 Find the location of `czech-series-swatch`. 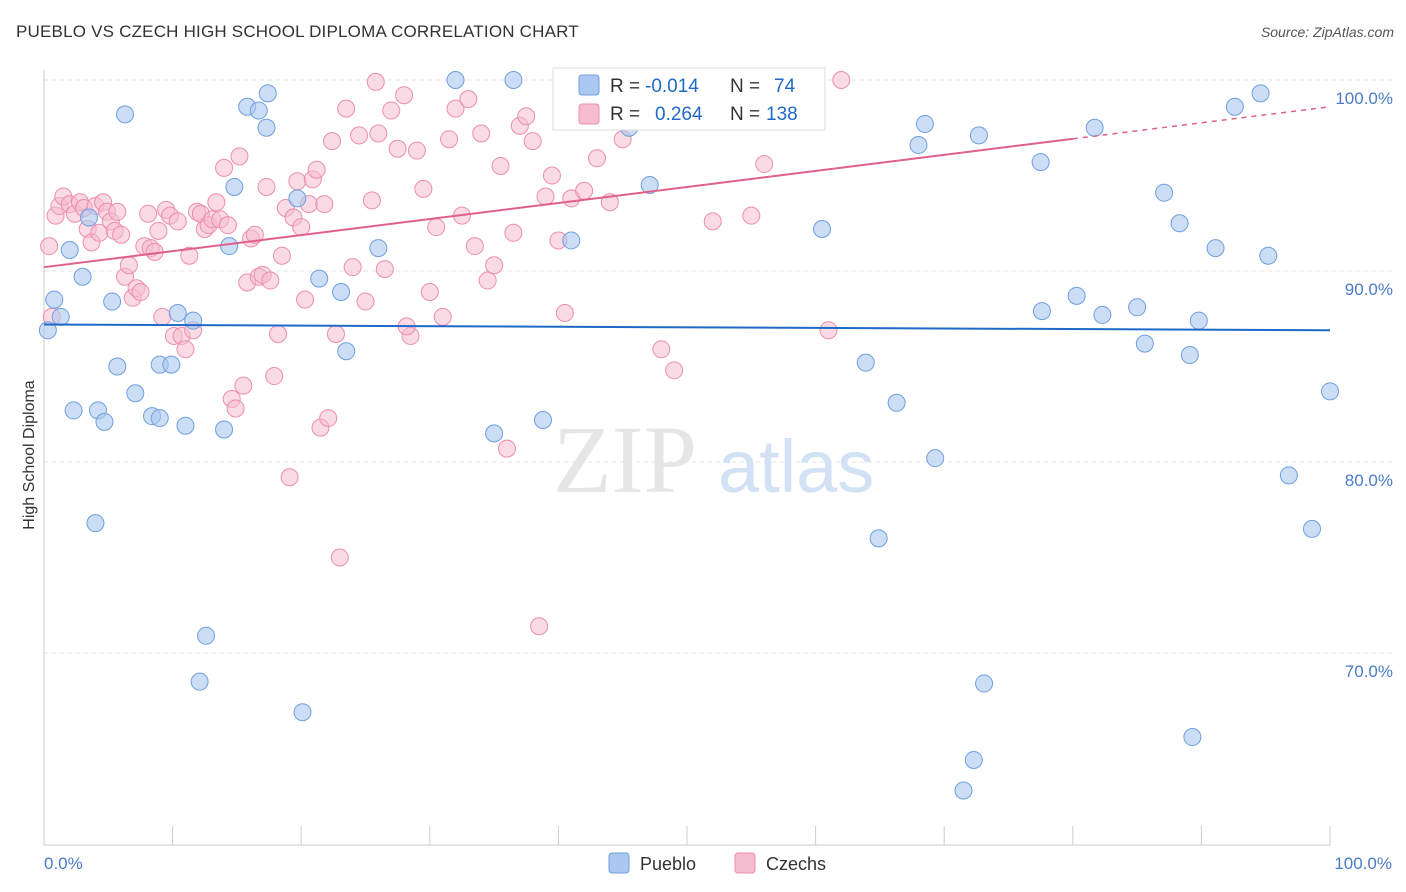

czech-series-swatch is located at coordinates (745, 863).